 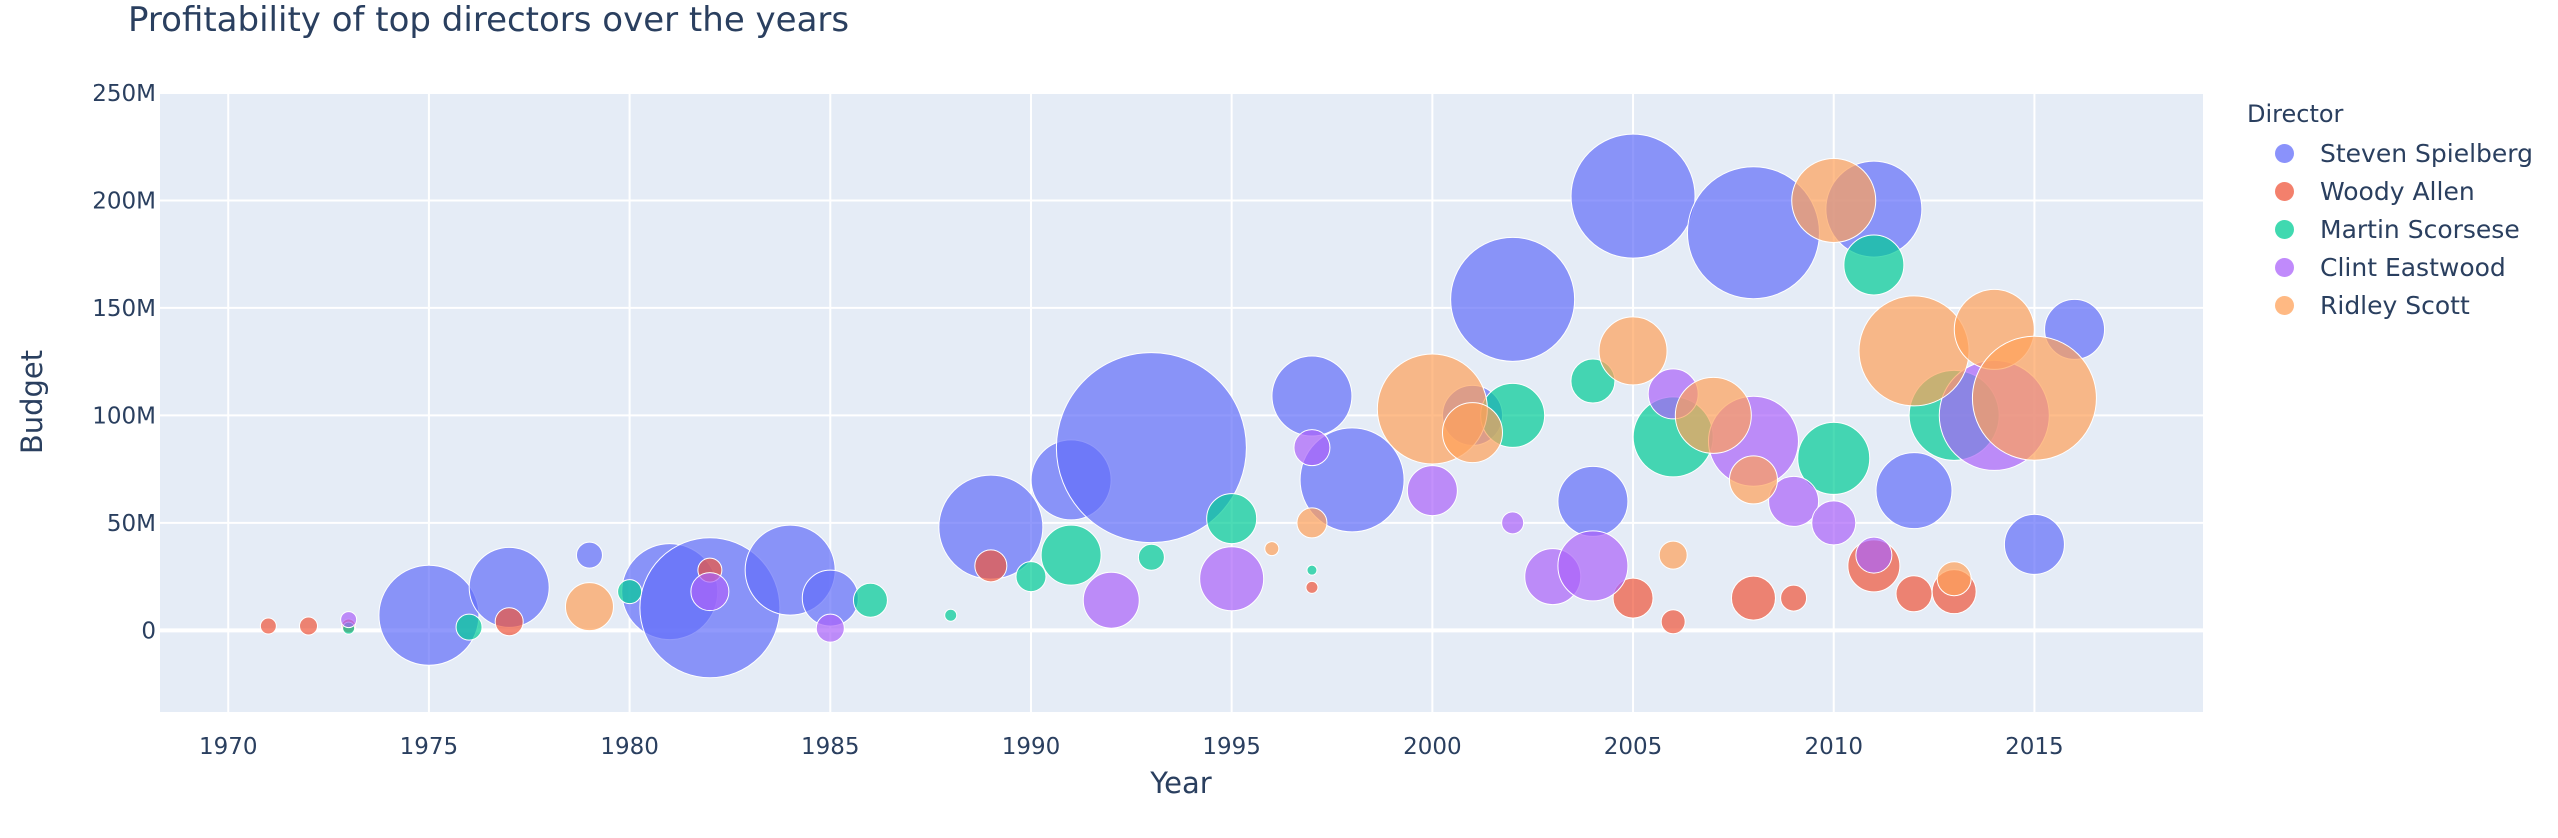 What do you see at coordinates (1432, 747) in the screenshot?
I see `x-tick-label: 2000` at bounding box center [1432, 747].